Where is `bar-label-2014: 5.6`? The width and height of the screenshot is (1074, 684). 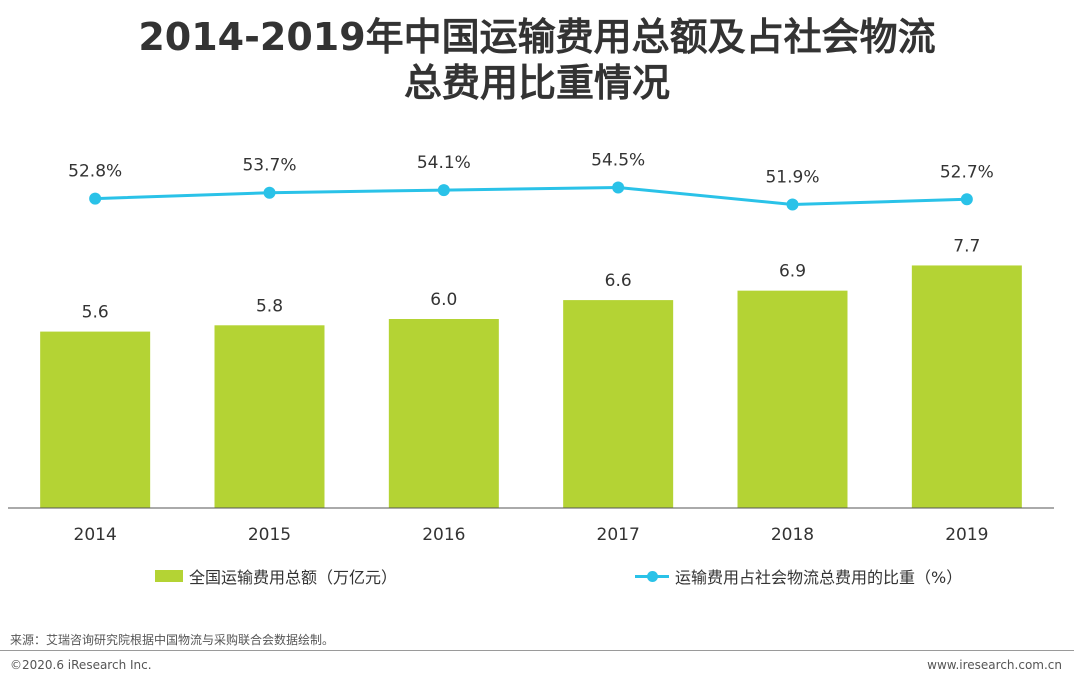
bar-label-2014: 5.6 is located at coordinates (95, 313).